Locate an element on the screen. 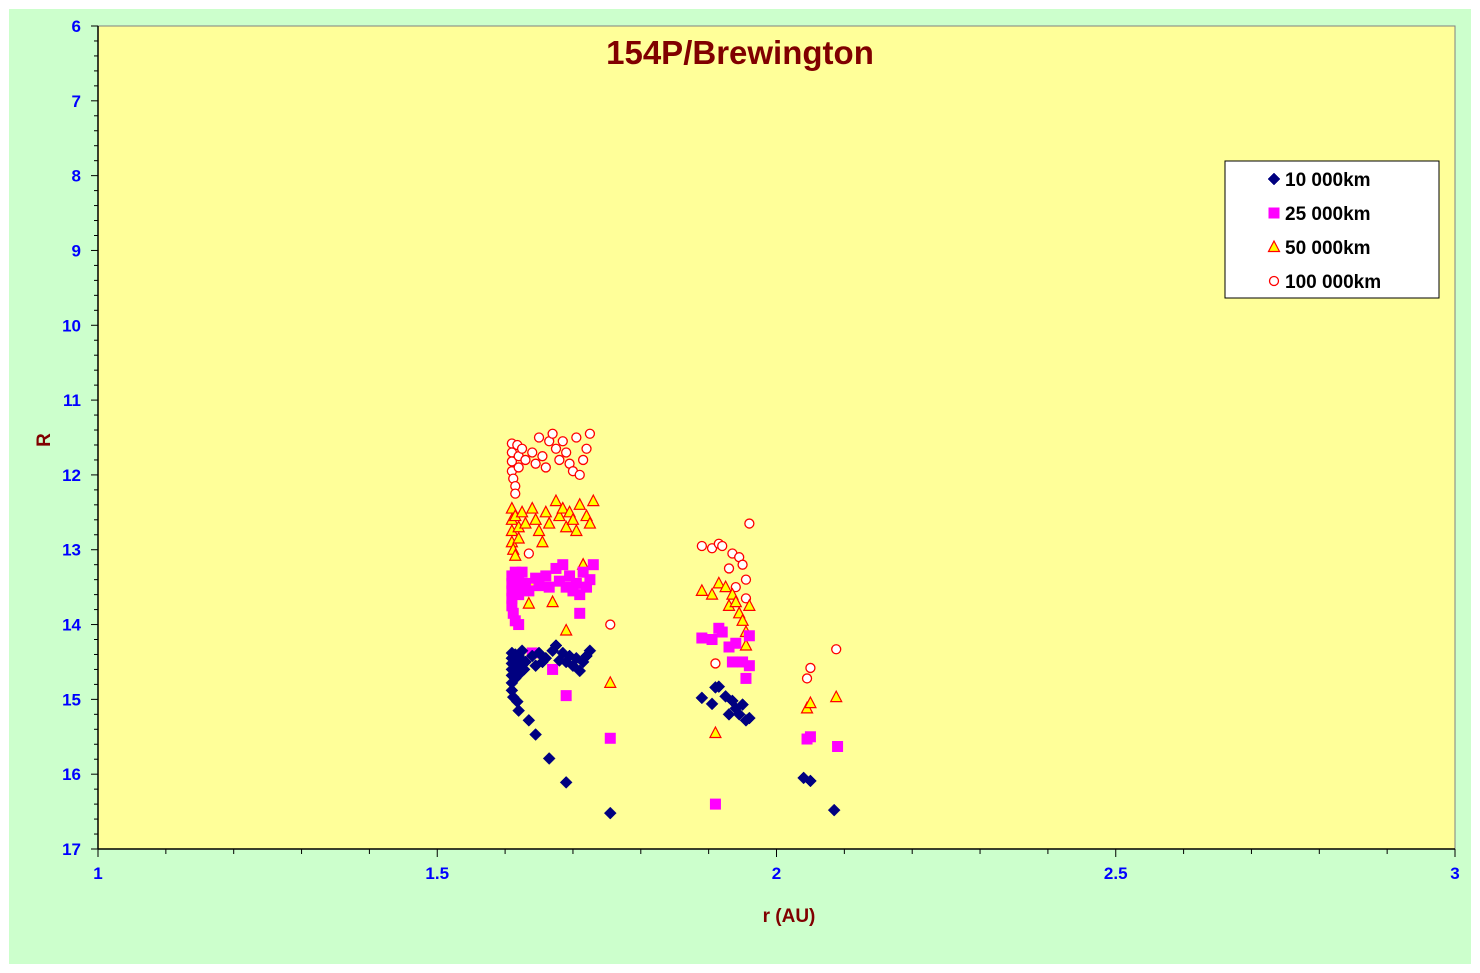  x-tick-label: 1.5 is located at coordinates (437, 873).